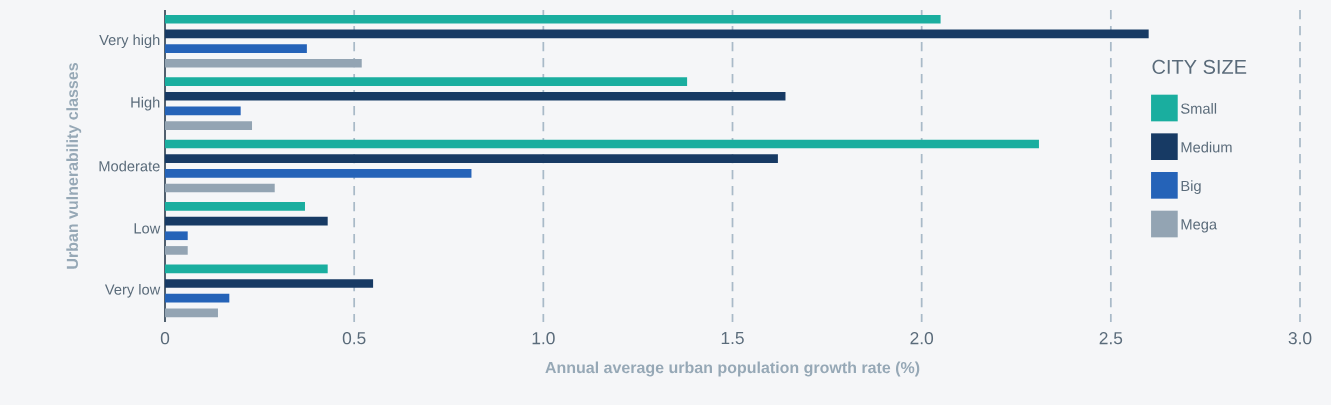 The image size is (1331, 405). I want to click on x-tick-label: 0.5, so click(354, 338).